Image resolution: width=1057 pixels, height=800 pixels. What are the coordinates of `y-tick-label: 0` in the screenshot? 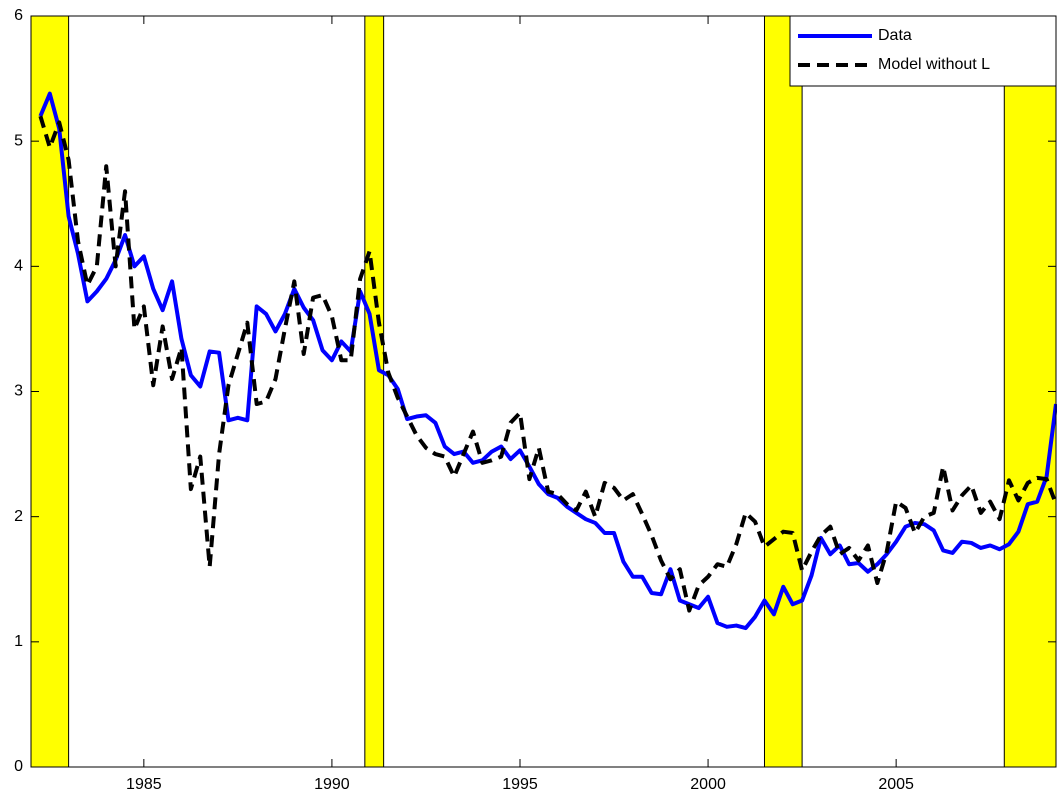 It's located at (18, 766).